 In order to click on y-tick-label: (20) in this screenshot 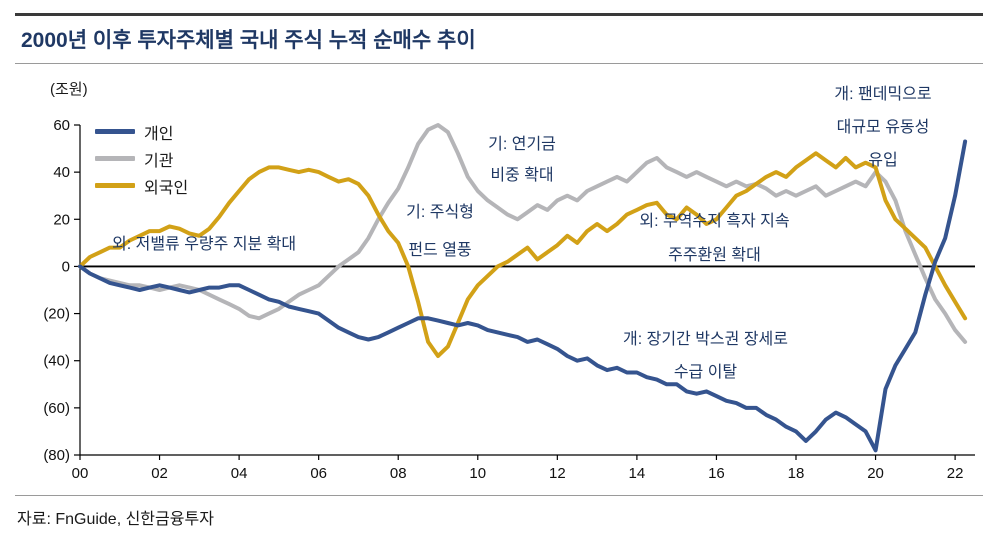, I will do `click(56, 314)`.